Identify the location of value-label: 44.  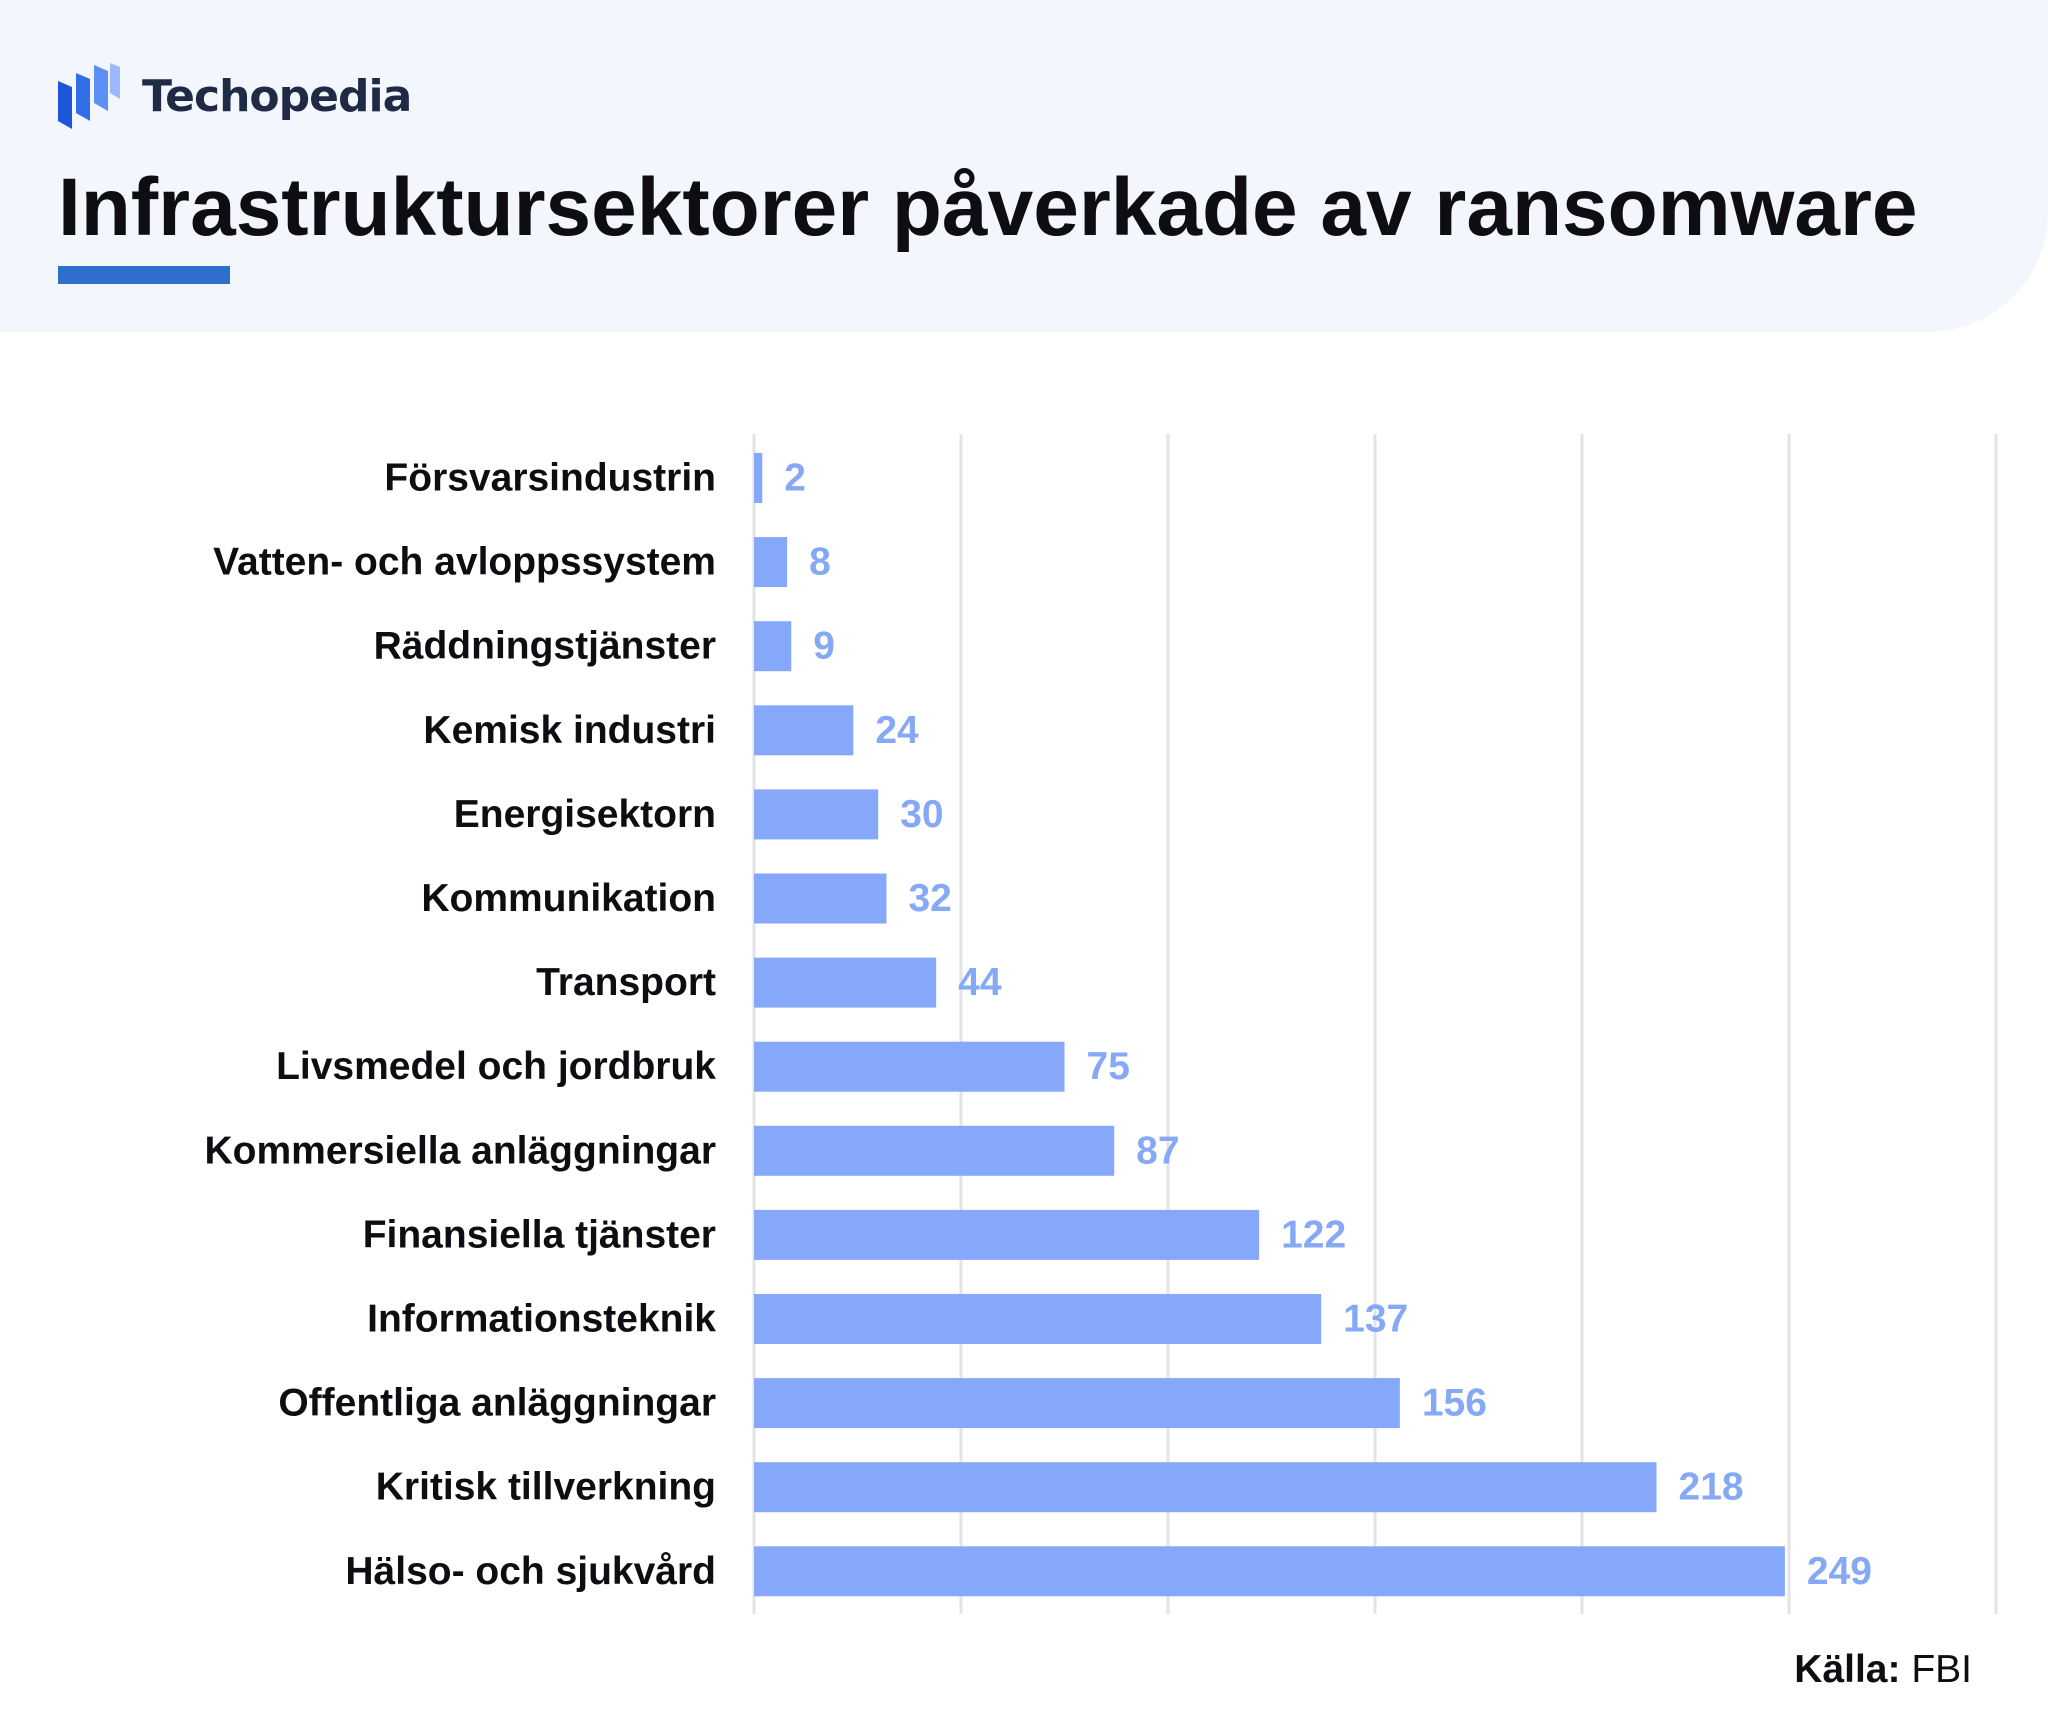
(980, 982).